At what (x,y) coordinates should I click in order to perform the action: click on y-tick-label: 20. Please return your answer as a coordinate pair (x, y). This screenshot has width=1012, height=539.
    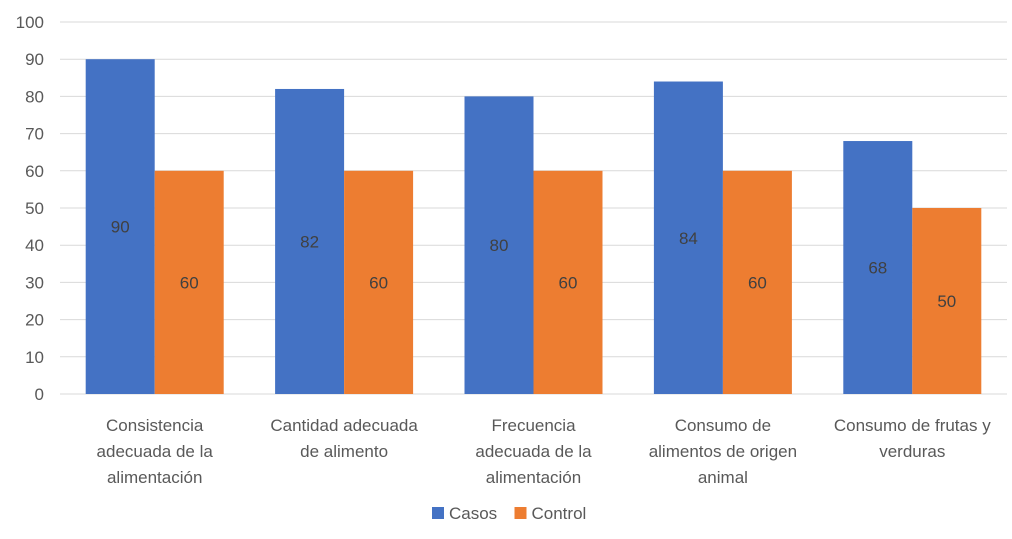
    Looking at the image, I should click on (34, 320).